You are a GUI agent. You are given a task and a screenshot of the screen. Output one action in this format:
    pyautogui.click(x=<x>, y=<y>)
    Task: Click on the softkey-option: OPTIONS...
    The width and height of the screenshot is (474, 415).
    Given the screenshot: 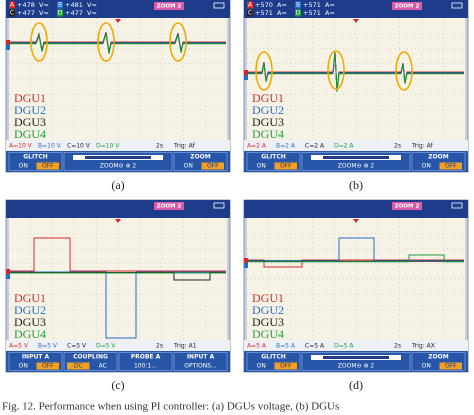 What is the action you would take?
    pyautogui.click(x=200, y=366)
    